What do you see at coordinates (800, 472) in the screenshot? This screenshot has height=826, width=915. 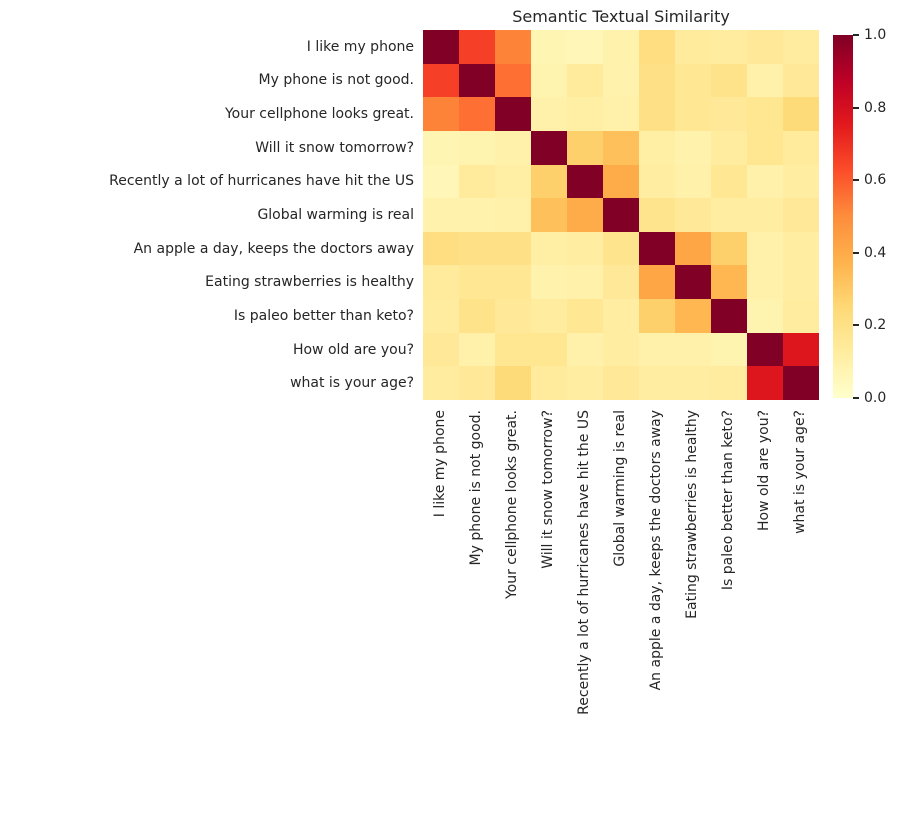 I see `x-tick-label: what is your age?` at bounding box center [800, 472].